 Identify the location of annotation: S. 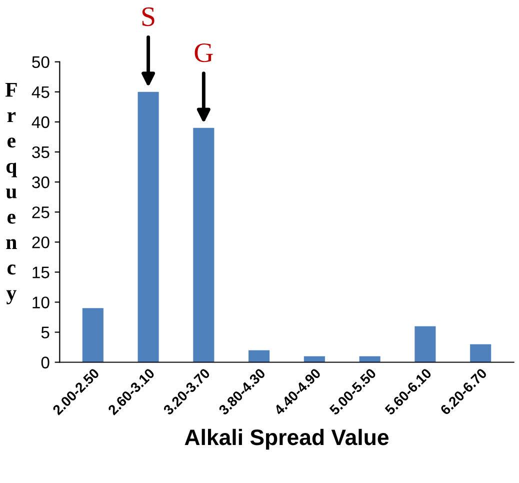
(148, 16).